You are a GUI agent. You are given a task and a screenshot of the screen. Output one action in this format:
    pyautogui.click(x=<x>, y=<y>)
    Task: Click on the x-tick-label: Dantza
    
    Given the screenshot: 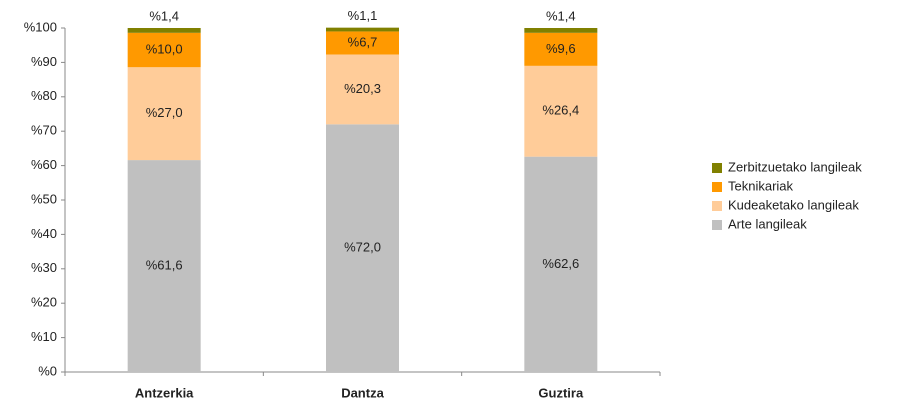 What is the action you would take?
    pyautogui.click(x=362, y=392)
    